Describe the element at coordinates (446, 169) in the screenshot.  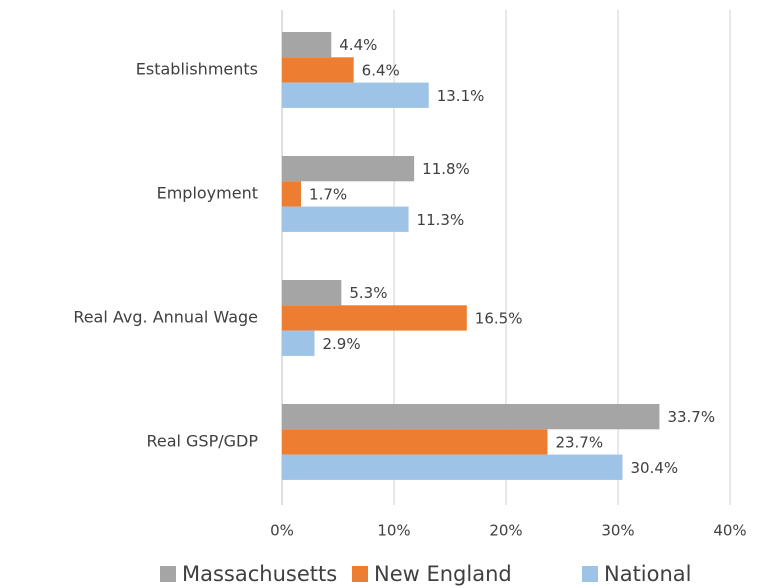
I see `value-label: 11.8%` at that location.